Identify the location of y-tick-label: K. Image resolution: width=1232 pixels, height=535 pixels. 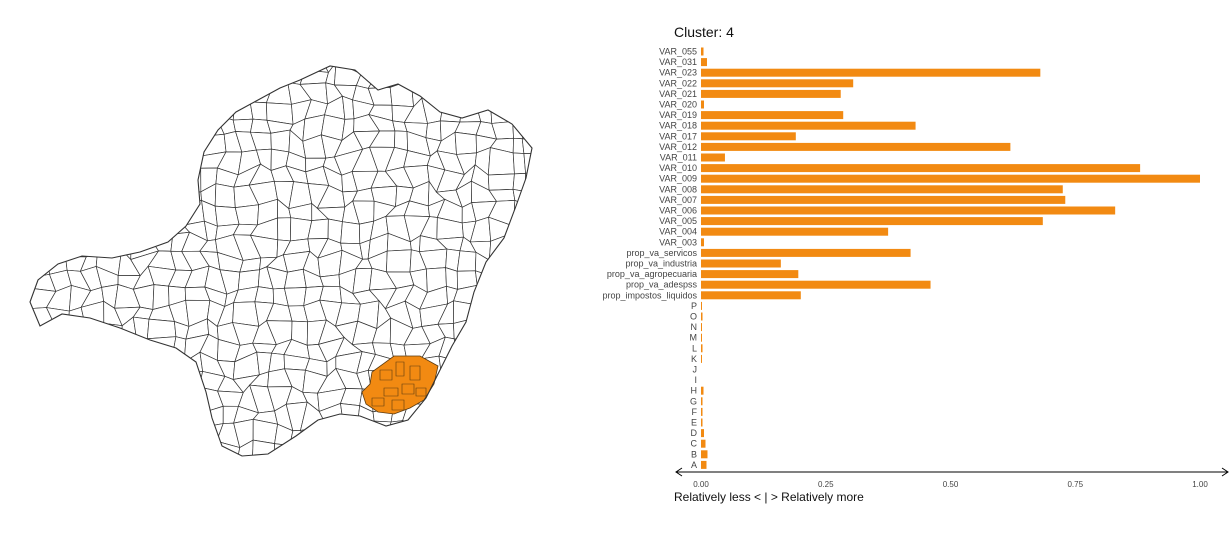
(694, 359).